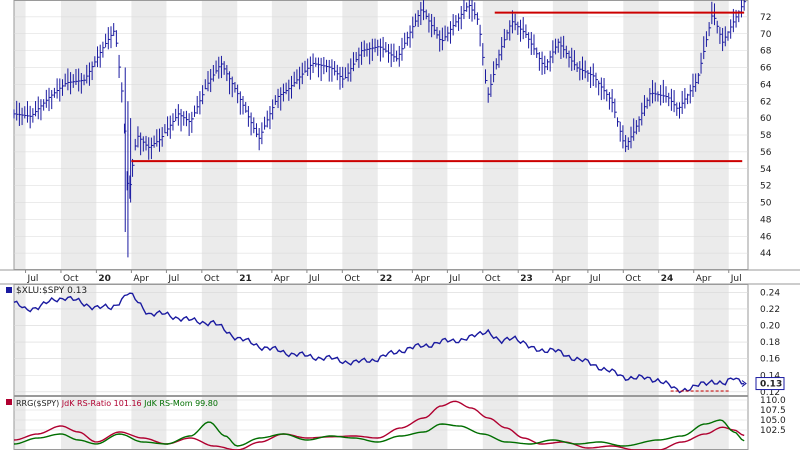 The image size is (800, 454). Describe the element at coordinates (9, 290) in the screenshot. I see `ratio-legend-swatch` at that location.